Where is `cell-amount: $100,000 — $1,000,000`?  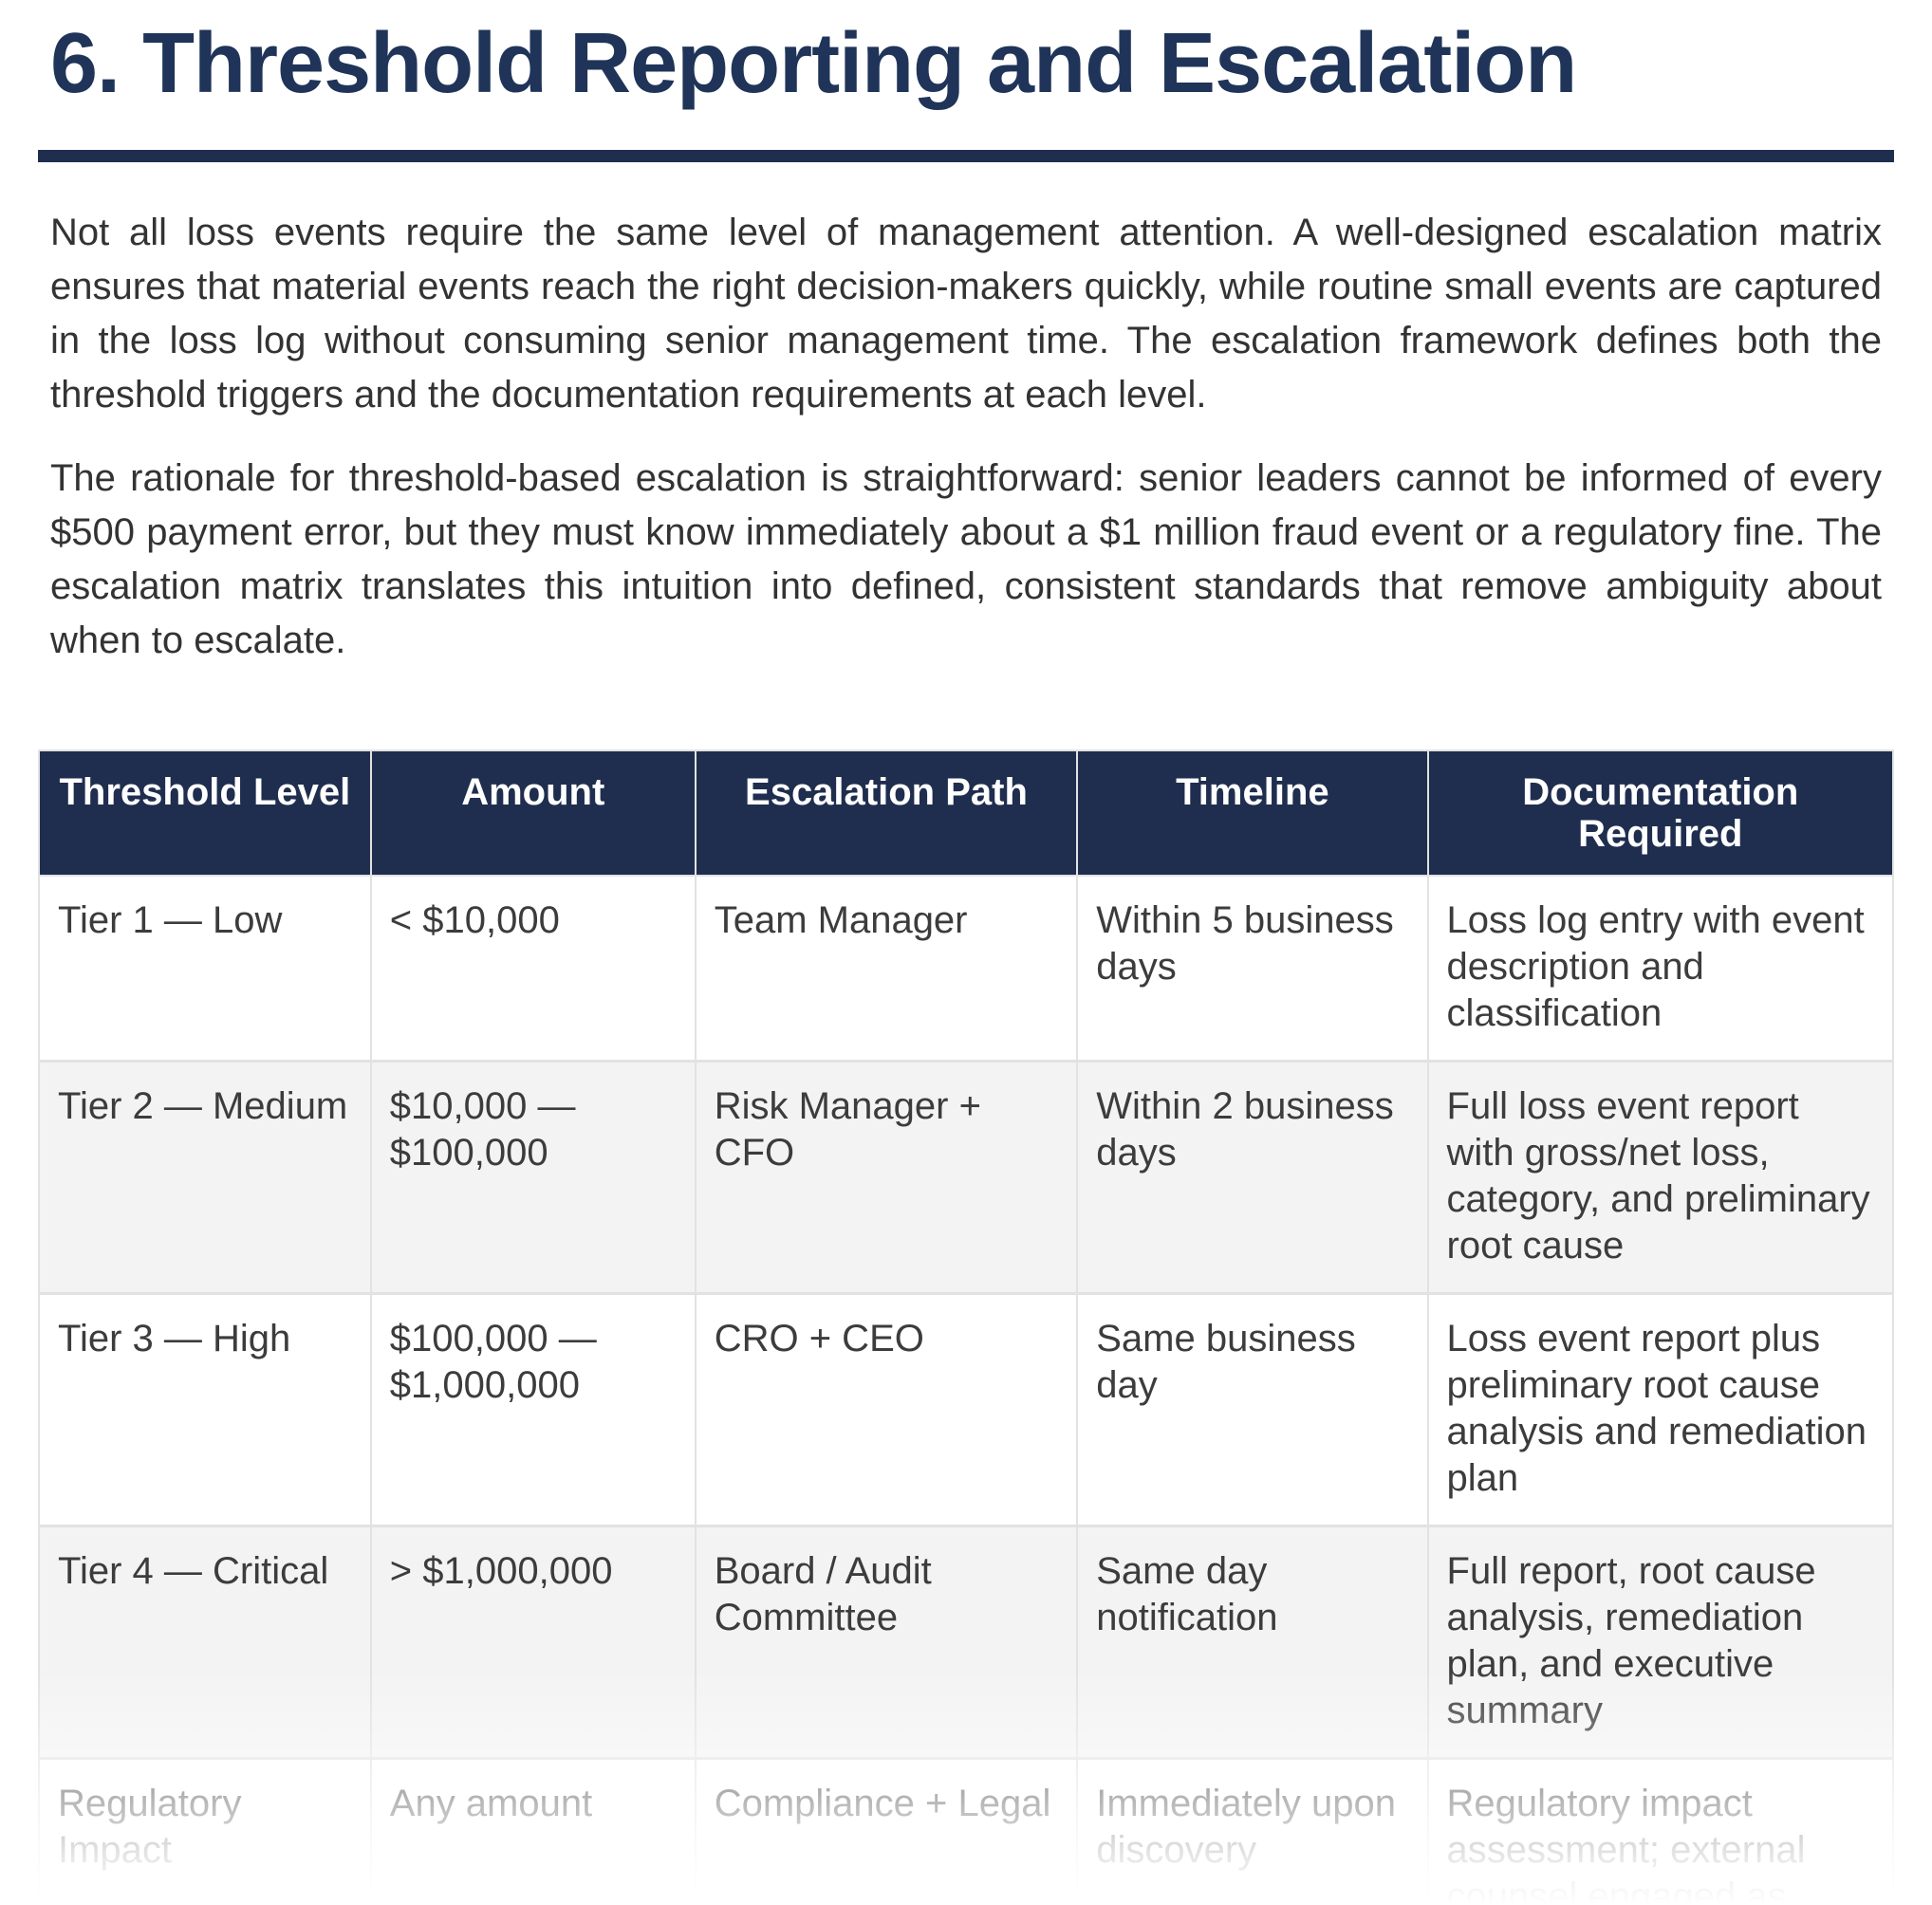 cell-amount: $100,000 — $1,000,000 is located at coordinates (533, 1410).